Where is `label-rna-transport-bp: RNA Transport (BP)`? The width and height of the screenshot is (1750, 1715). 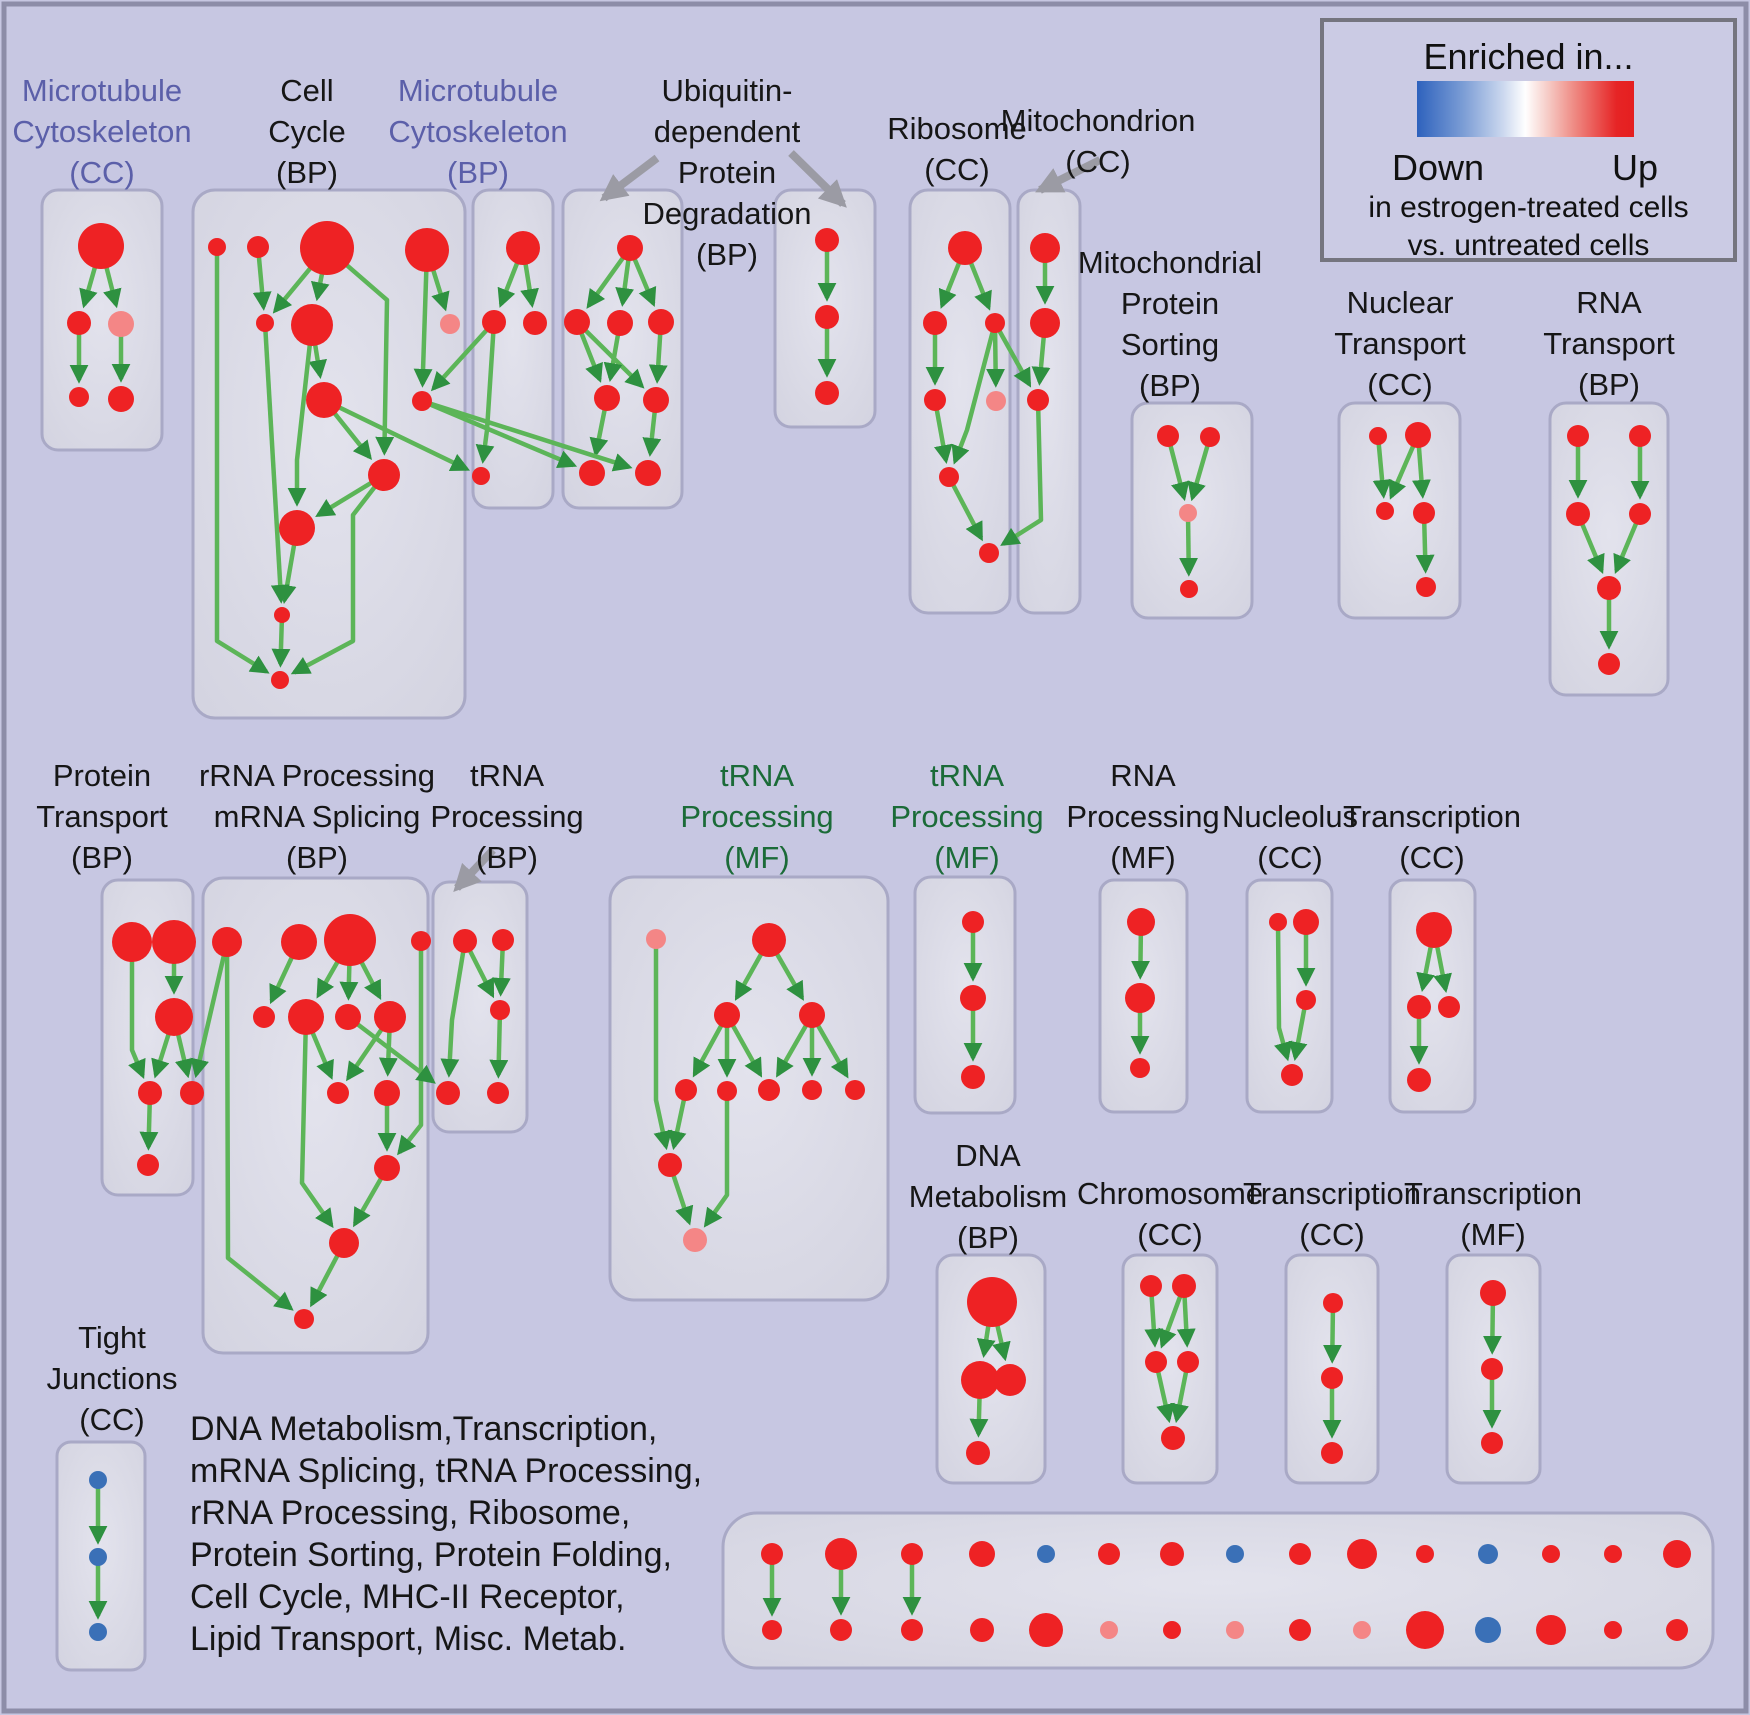 label-rna-transport-bp: RNA Transport (BP) is located at coordinates (1609, 343).